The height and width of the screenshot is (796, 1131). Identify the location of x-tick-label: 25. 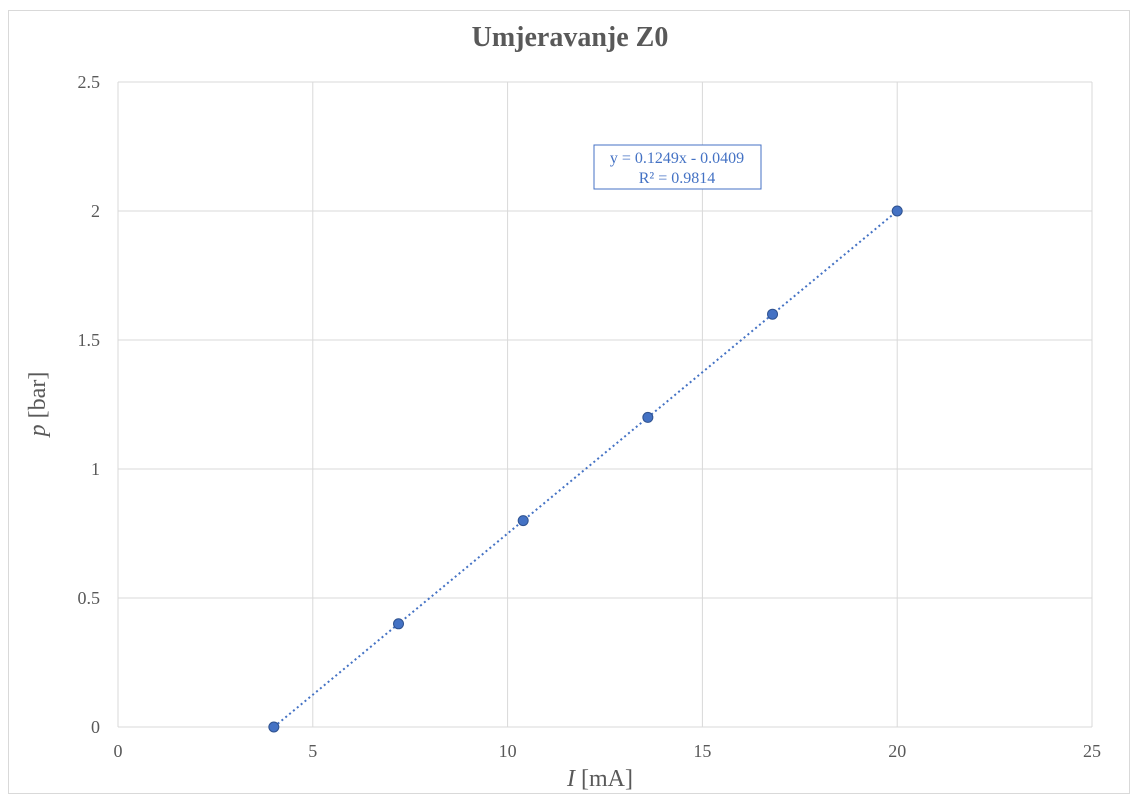
(1092, 751).